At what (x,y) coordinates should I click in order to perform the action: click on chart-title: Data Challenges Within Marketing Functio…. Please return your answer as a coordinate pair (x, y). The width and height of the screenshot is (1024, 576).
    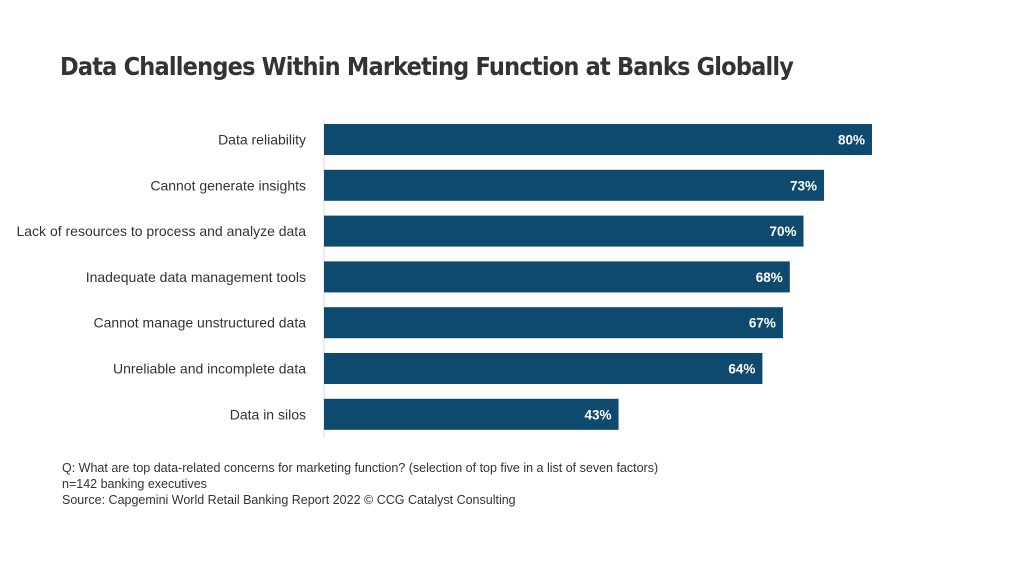
    Looking at the image, I should click on (427, 66).